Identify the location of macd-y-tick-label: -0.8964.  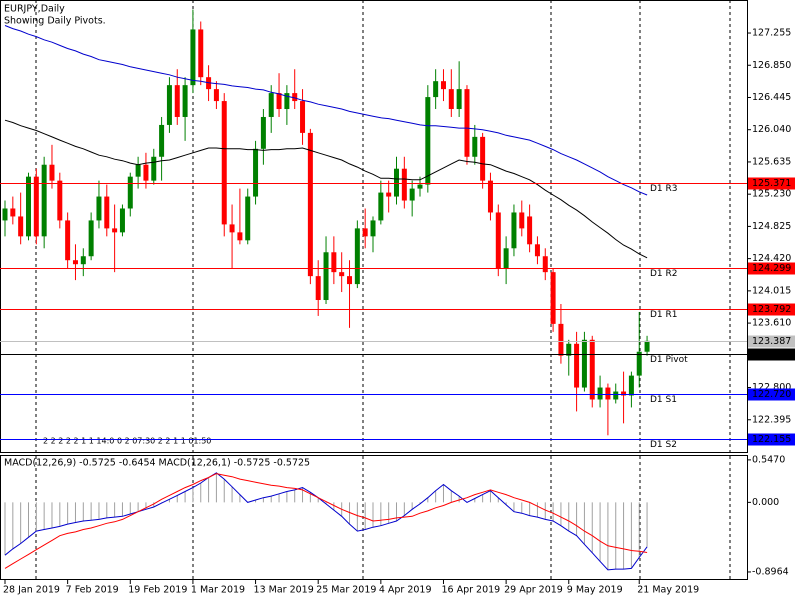
(770, 571).